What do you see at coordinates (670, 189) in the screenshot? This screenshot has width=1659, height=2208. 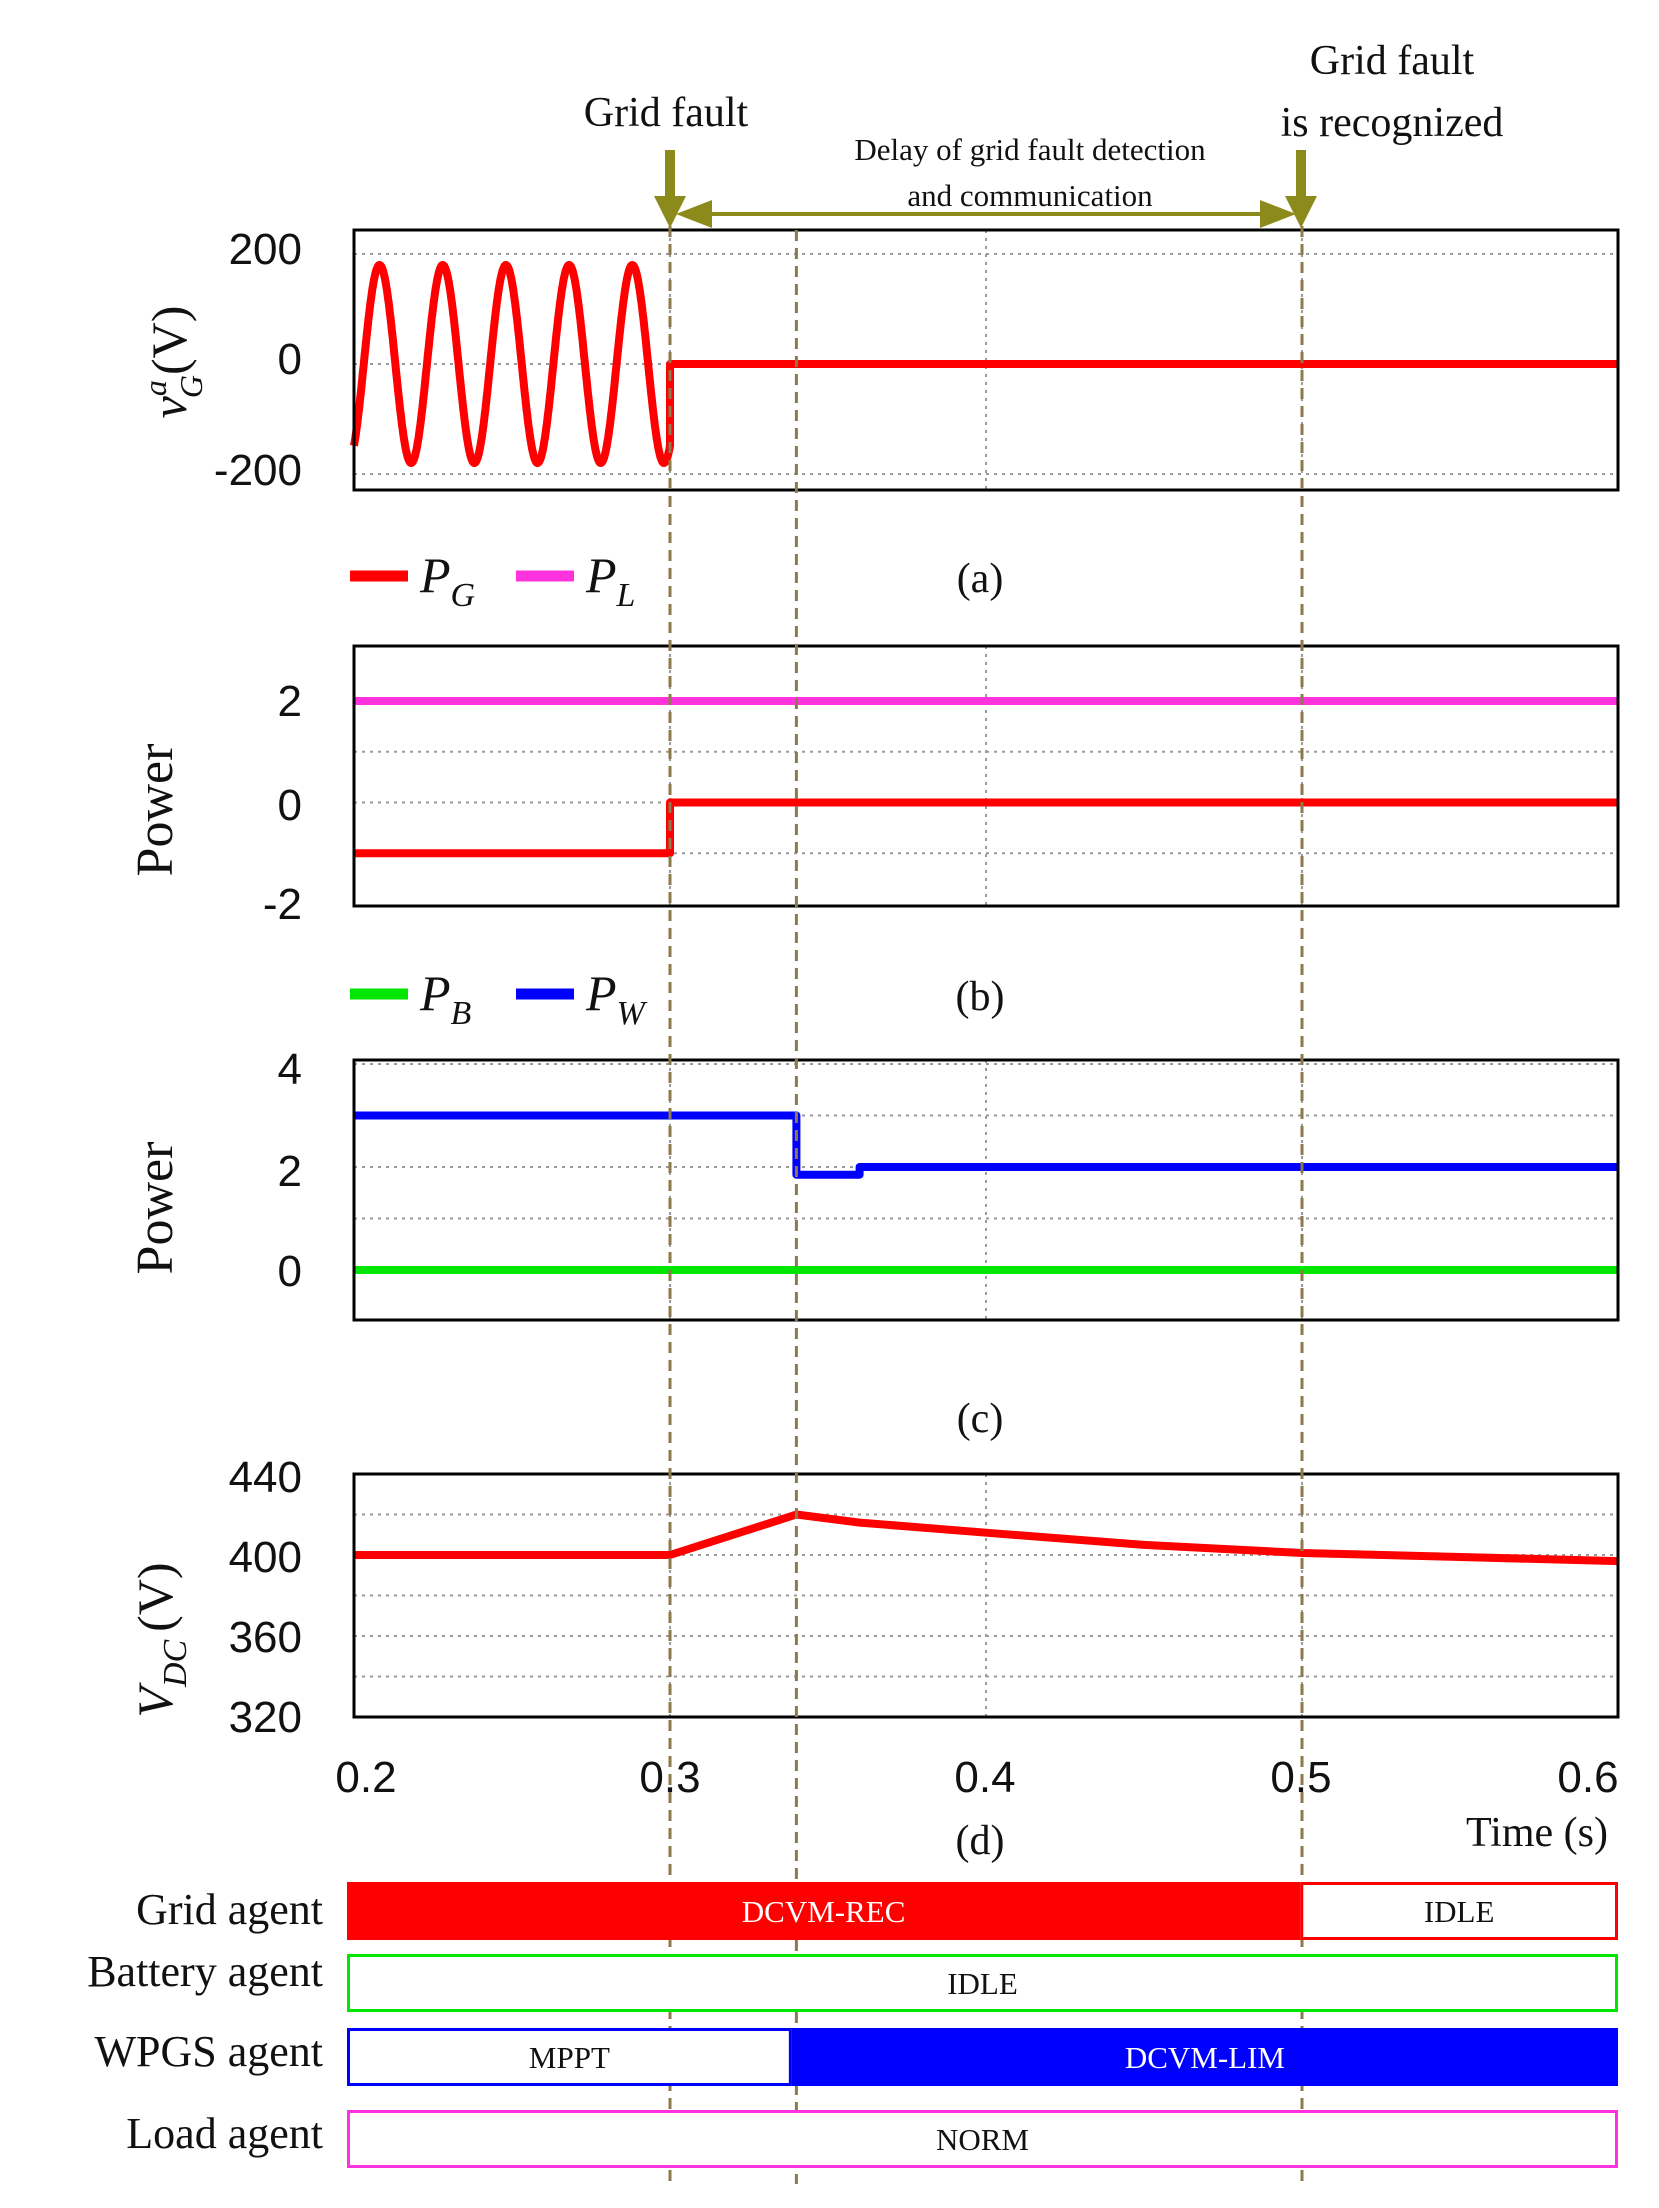 I see `fault-arrow` at bounding box center [670, 189].